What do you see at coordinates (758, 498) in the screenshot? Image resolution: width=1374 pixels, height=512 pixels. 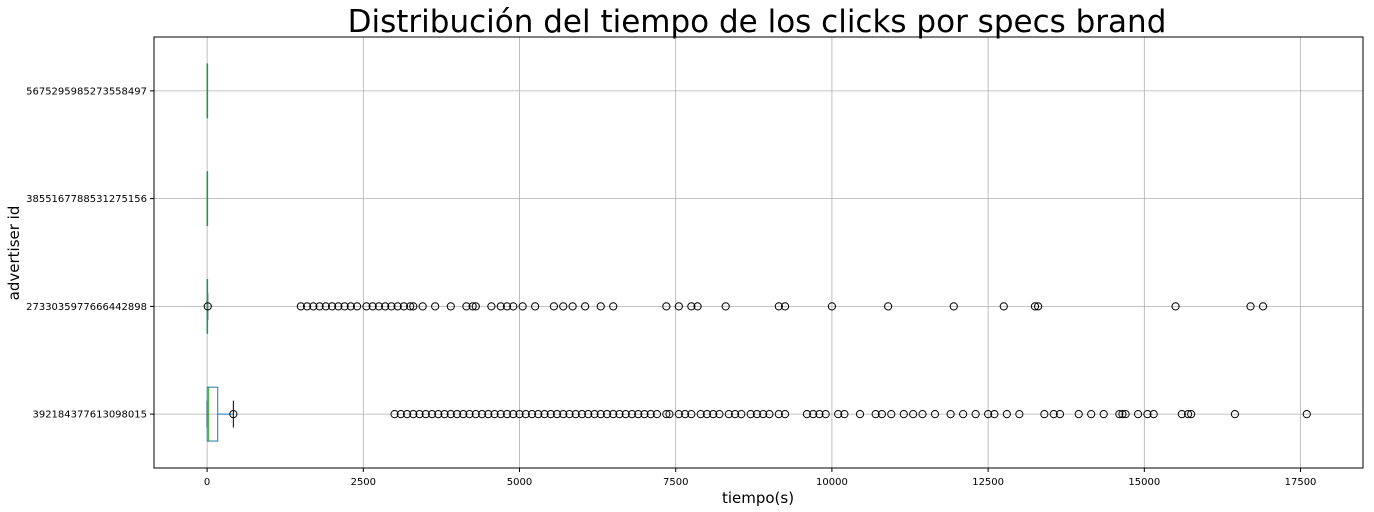 I see `x-axis-label: tiempo(s)` at bounding box center [758, 498].